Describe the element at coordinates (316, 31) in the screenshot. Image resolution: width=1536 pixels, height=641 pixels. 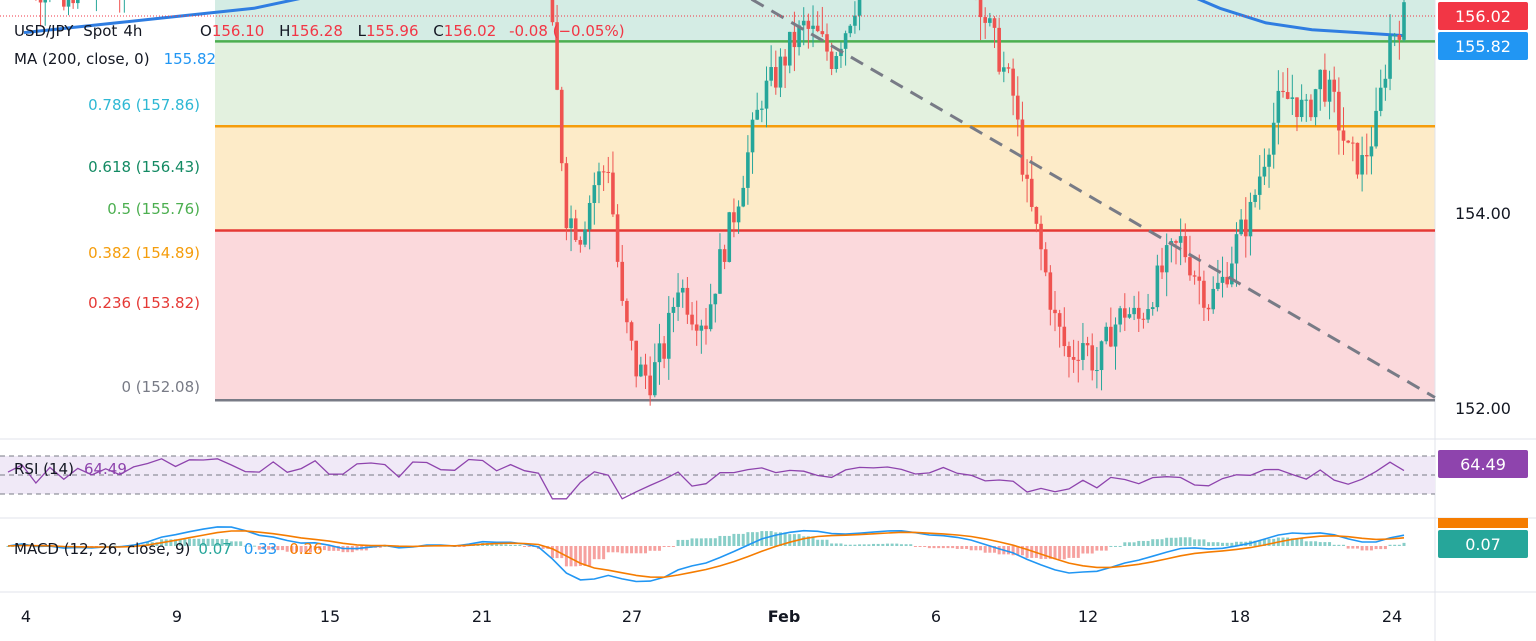
I see `high-value: 156.28` at that location.